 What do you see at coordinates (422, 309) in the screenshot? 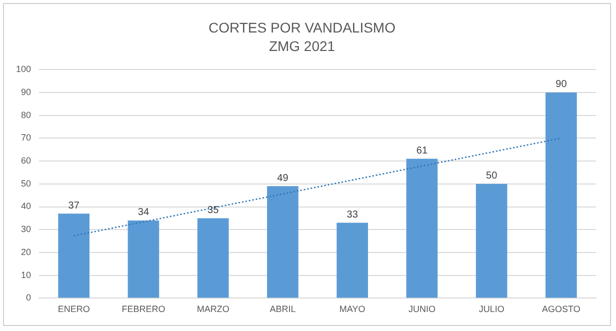
I see `x-tick-label: JUNIO` at bounding box center [422, 309].